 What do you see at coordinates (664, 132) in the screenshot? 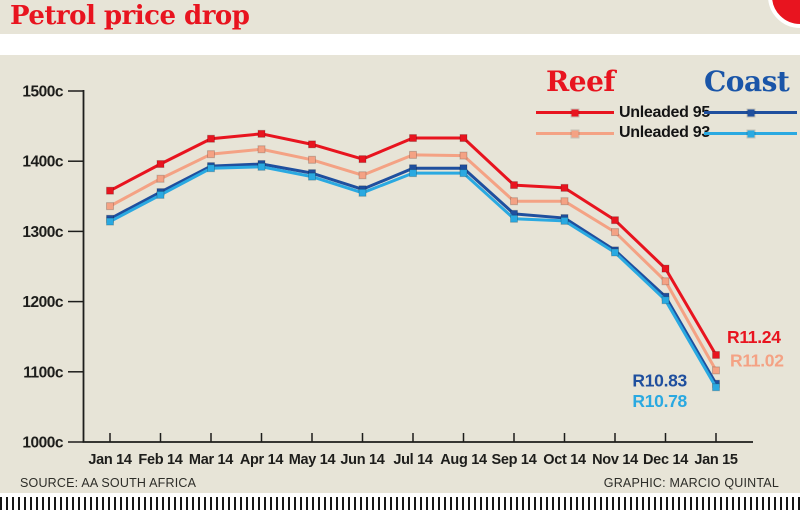
I see `legend-row-label-unleaded-93: Unleaded 93` at bounding box center [664, 132].